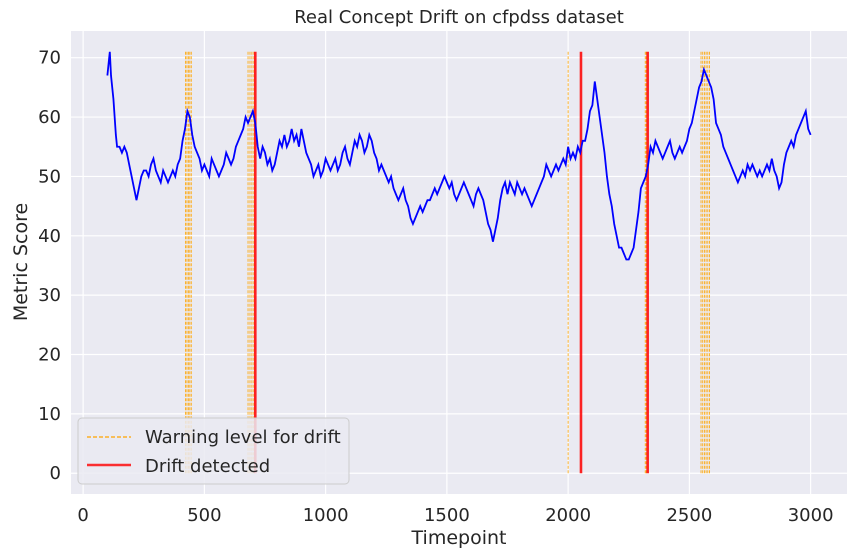  I want to click on y-tick-labels: 0 10 20 30 40 50 60 70, so click(49, 266).